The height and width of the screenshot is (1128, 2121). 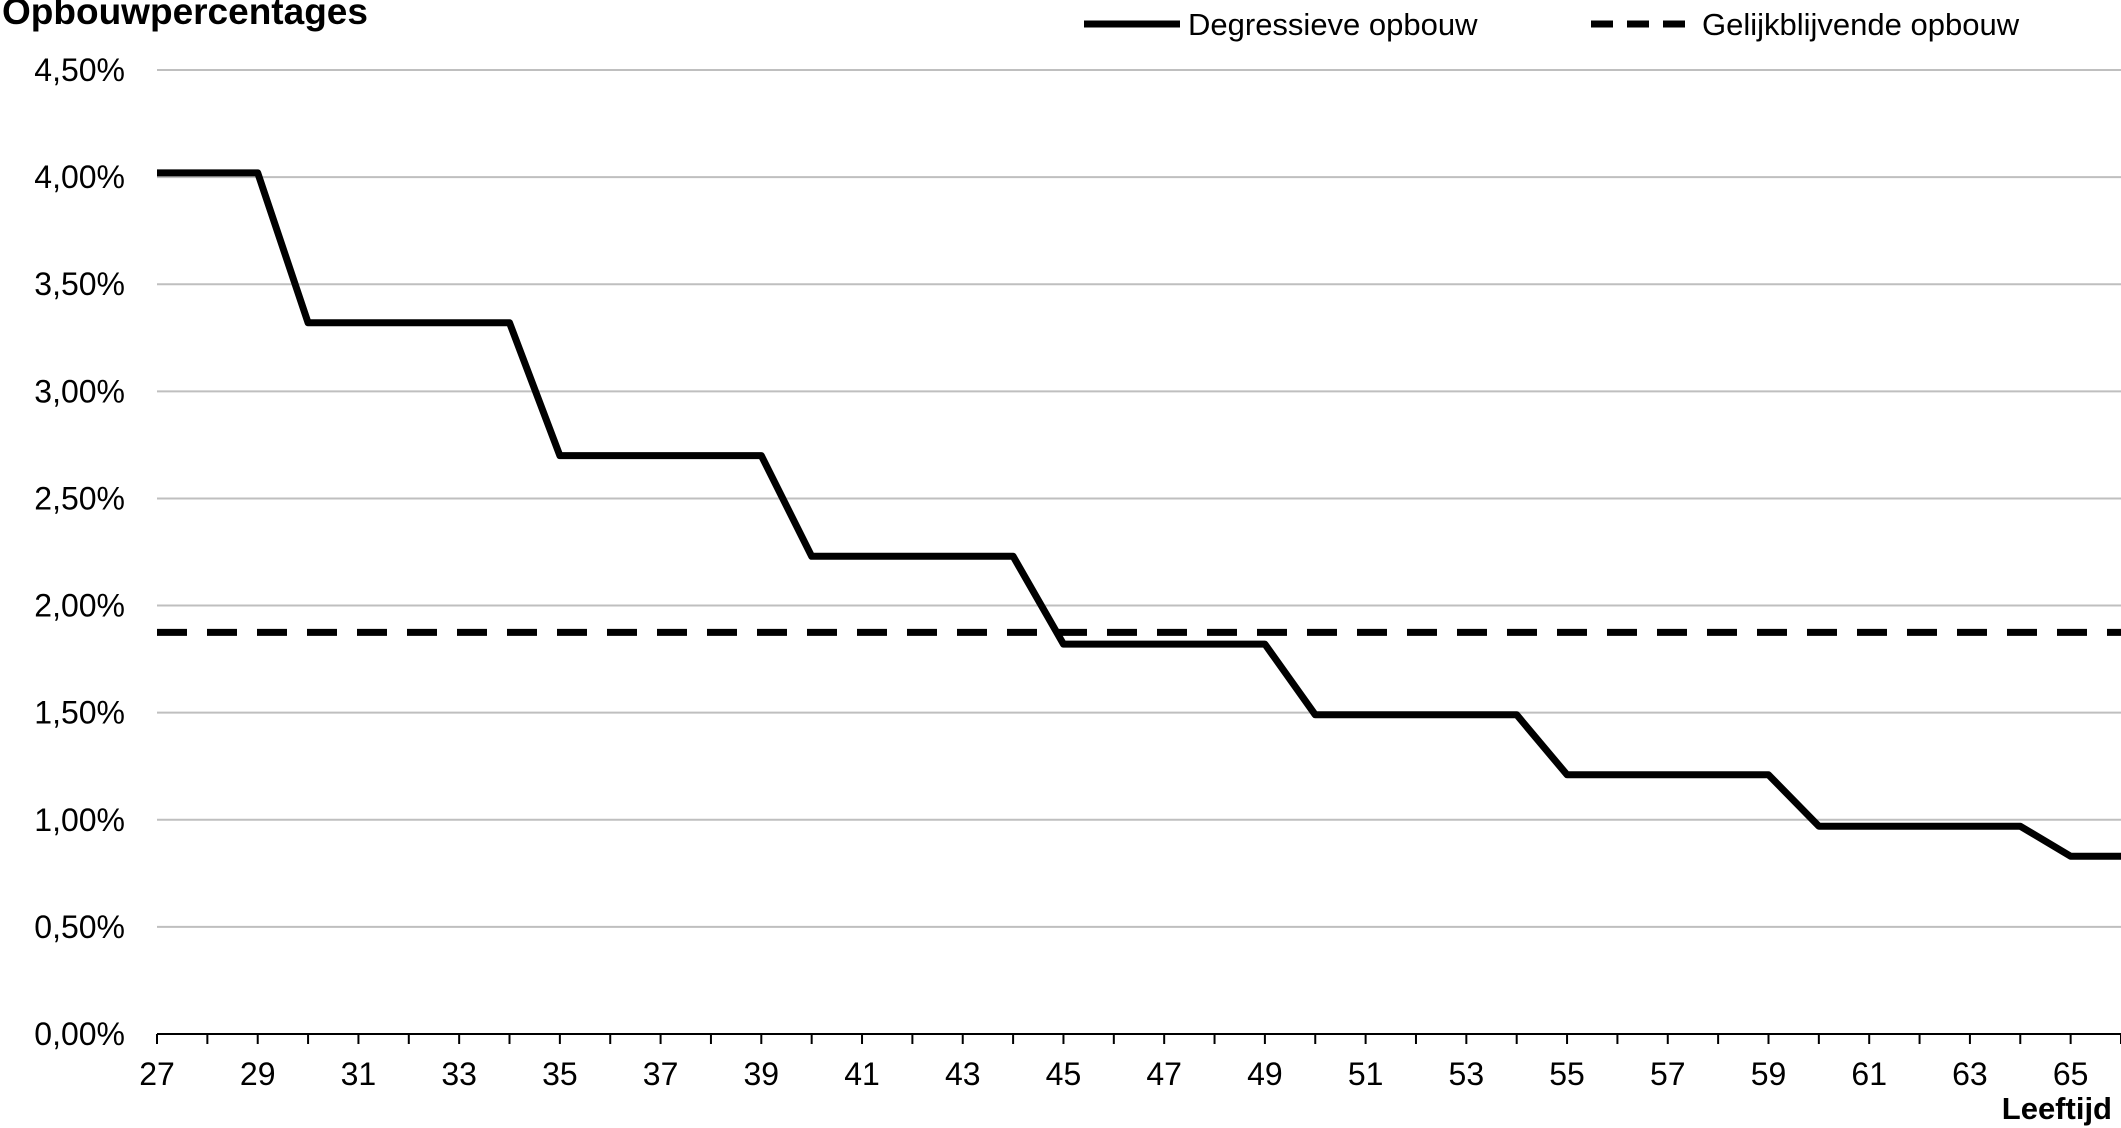 I want to click on x-tick-label: 39, so click(x=762, y=1074).